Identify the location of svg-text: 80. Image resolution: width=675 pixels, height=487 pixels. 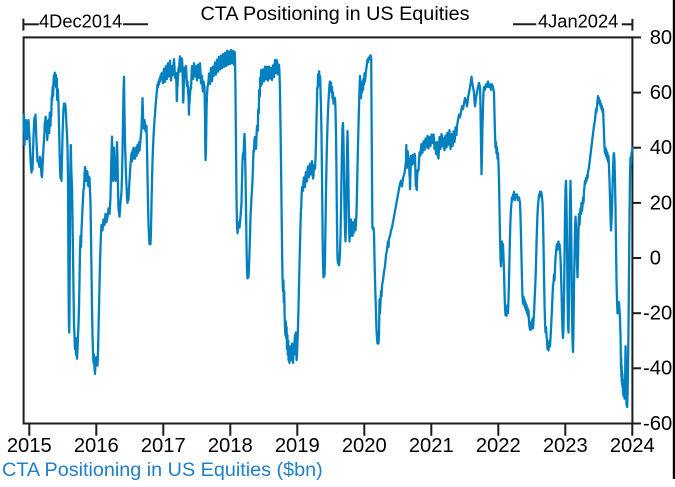
(661, 38).